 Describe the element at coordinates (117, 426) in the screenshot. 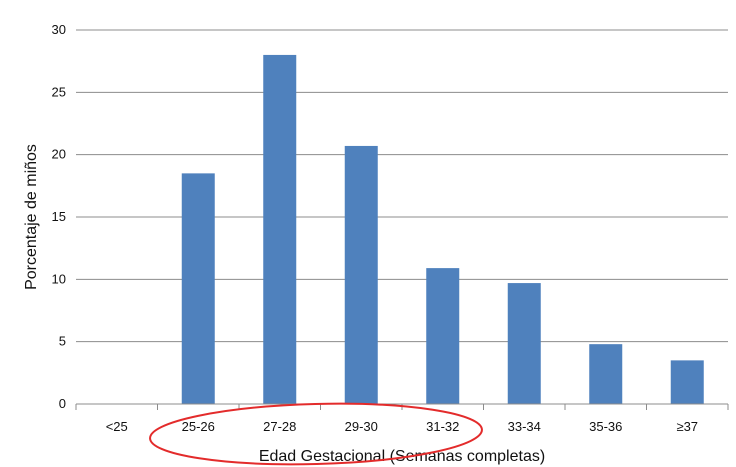

I see `x-tick-label: <25` at that location.